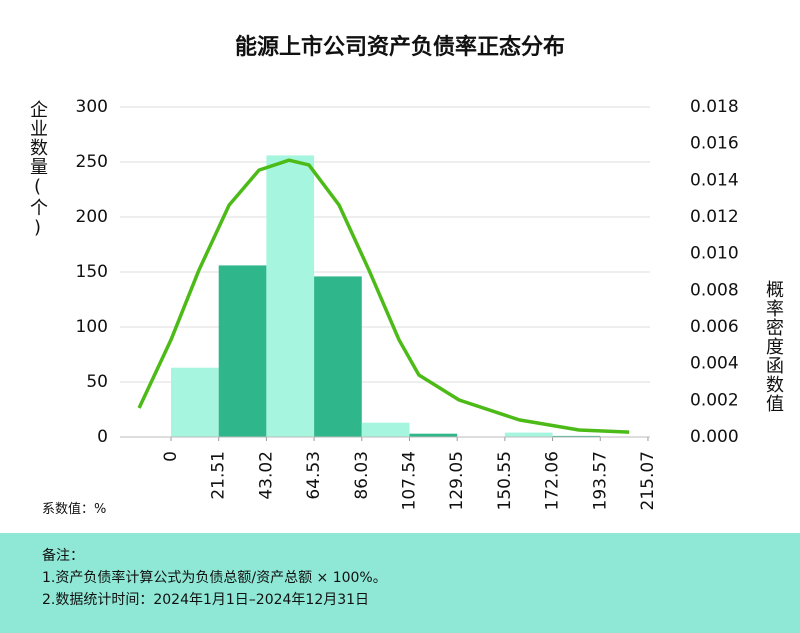 This screenshot has height=633, width=800. Describe the element at coordinates (92, 107) in the screenshot. I see `y-tick-label: 300` at that location.